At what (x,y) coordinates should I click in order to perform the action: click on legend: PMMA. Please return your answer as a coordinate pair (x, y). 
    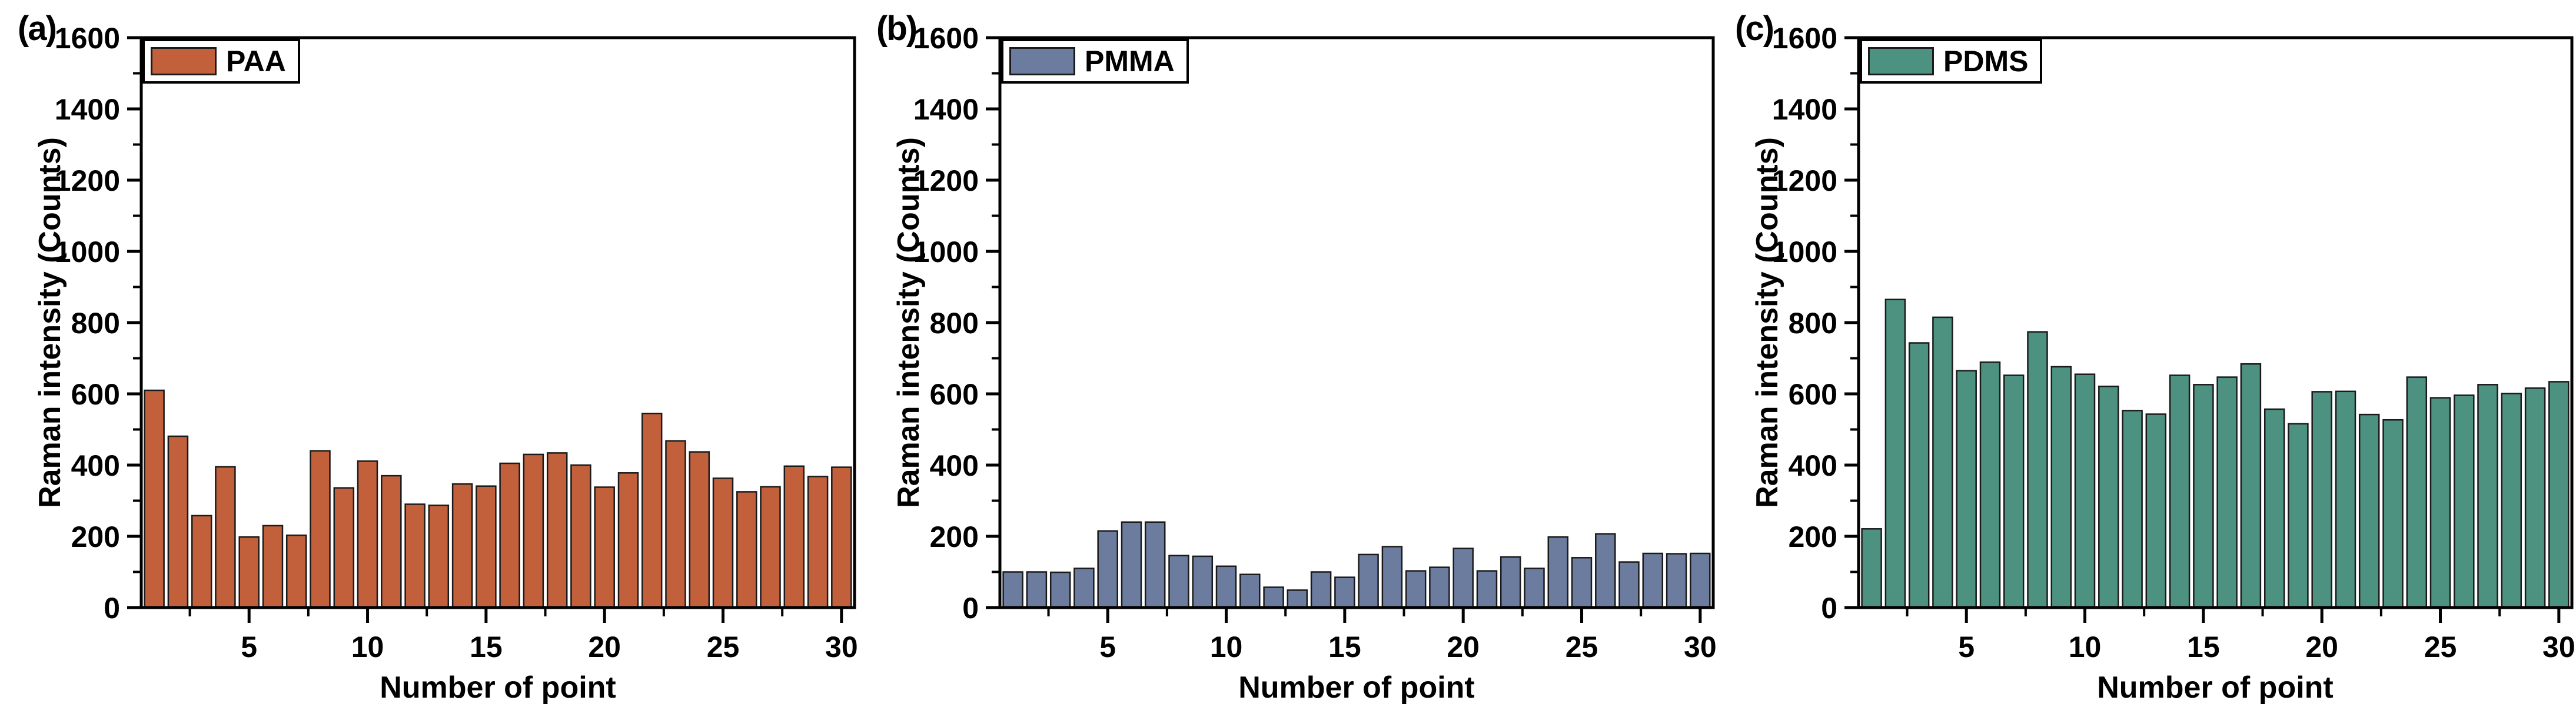
    Looking at the image, I should click on (1095, 61).